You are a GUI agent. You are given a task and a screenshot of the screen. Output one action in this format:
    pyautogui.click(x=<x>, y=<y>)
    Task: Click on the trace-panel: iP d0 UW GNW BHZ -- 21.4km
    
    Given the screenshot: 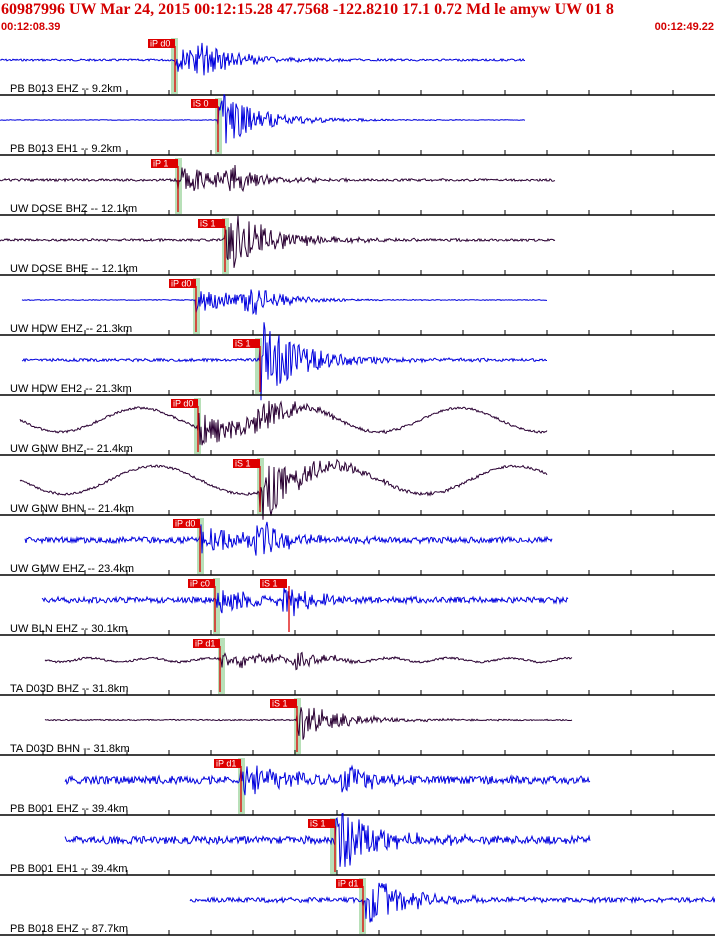 What is the action you would take?
    pyautogui.click(x=357, y=427)
    